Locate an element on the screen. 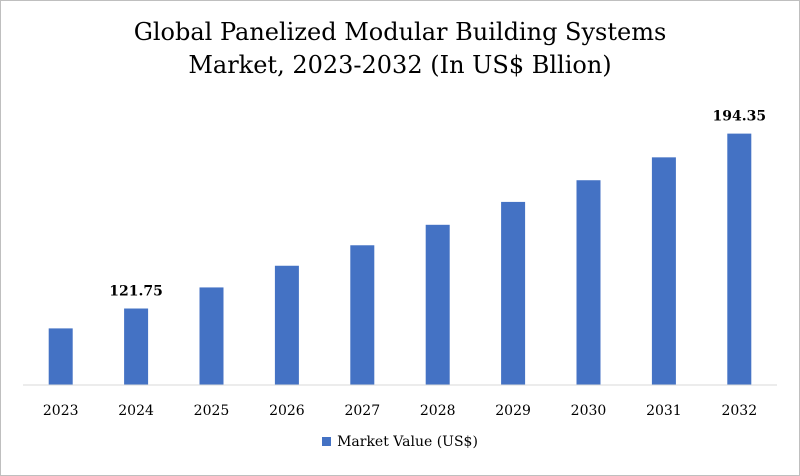 The image size is (800, 476). bar-2027 is located at coordinates (362, 315).